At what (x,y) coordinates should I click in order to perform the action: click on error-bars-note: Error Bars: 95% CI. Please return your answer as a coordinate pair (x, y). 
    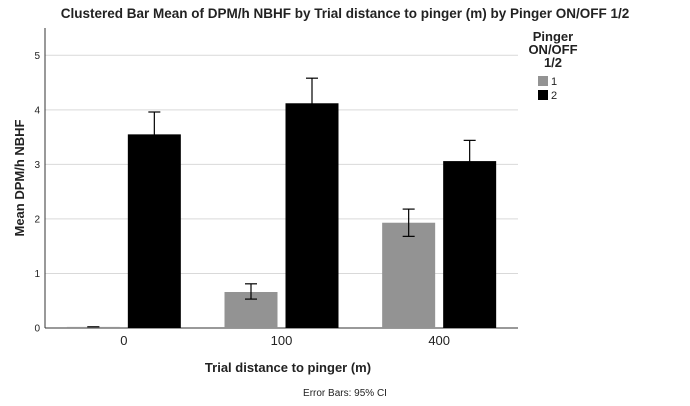
    Looking at the image, I should click on (345, 393).